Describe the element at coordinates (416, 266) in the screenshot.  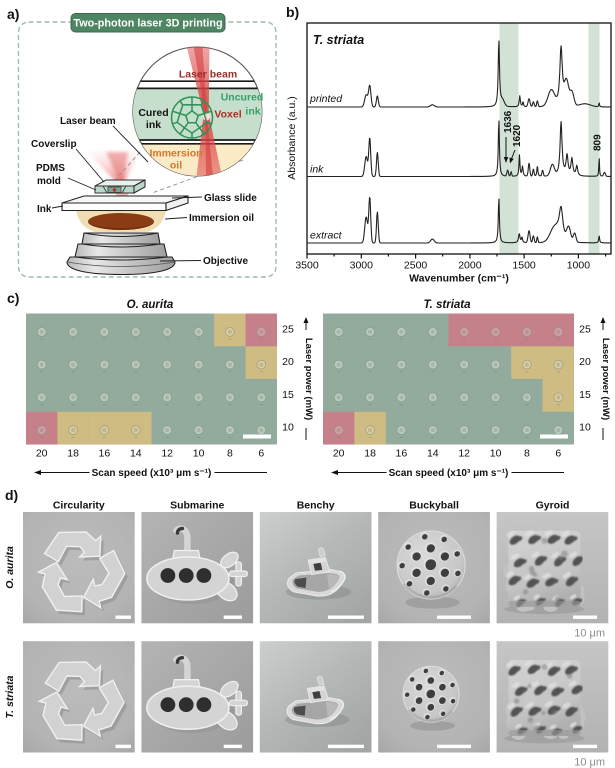
I see `svg-text: 2500` at that location.